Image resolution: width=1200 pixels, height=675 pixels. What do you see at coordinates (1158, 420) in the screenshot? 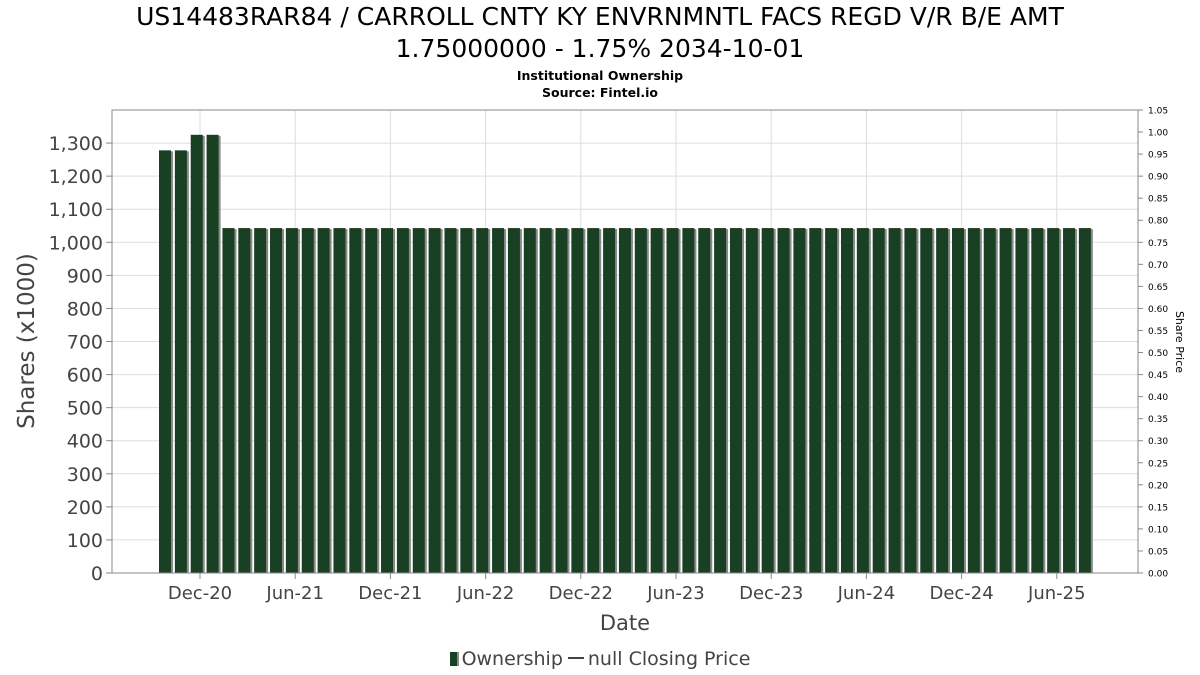
I see `y2-tick-label: 0.35` at bounding box center [1158, 420].